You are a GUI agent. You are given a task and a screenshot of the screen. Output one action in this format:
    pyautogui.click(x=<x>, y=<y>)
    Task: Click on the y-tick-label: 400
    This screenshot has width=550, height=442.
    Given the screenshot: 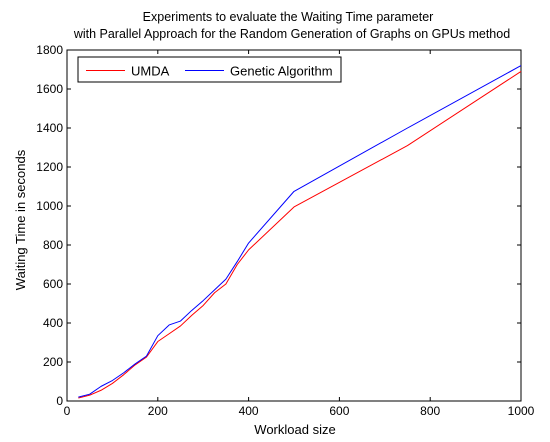 What is the action you would take?
    pyautogui.click(x=53, y=323)
    